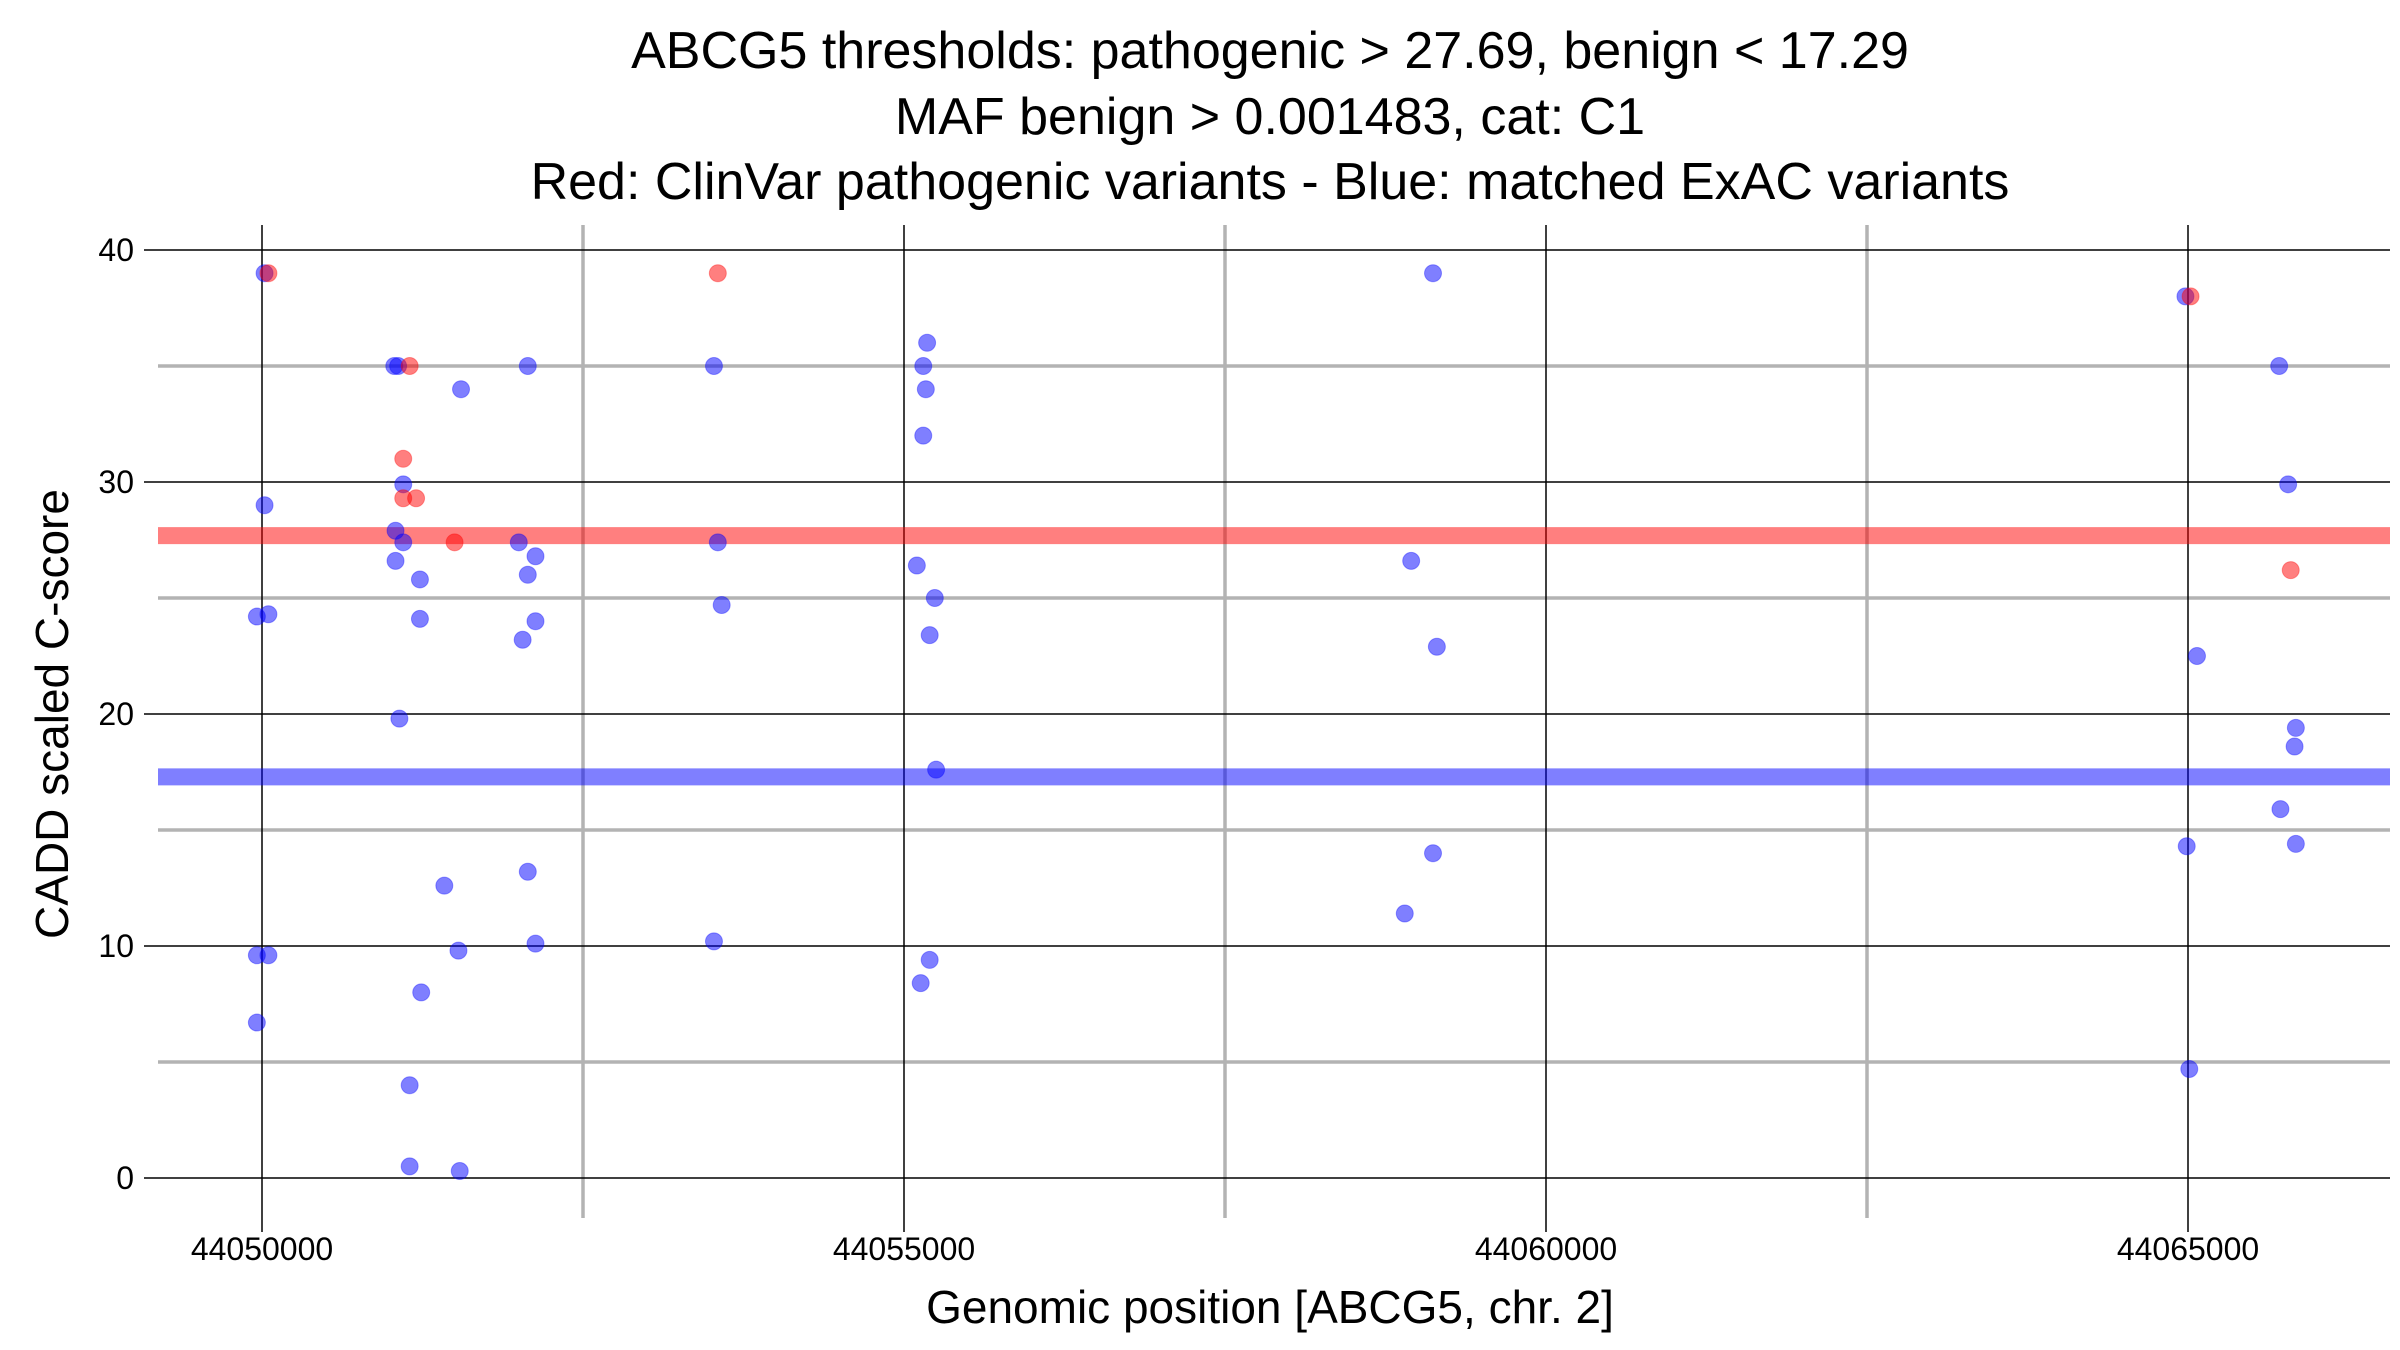  I want to click on x-tick-label: 44050000, so click(262, 1249).